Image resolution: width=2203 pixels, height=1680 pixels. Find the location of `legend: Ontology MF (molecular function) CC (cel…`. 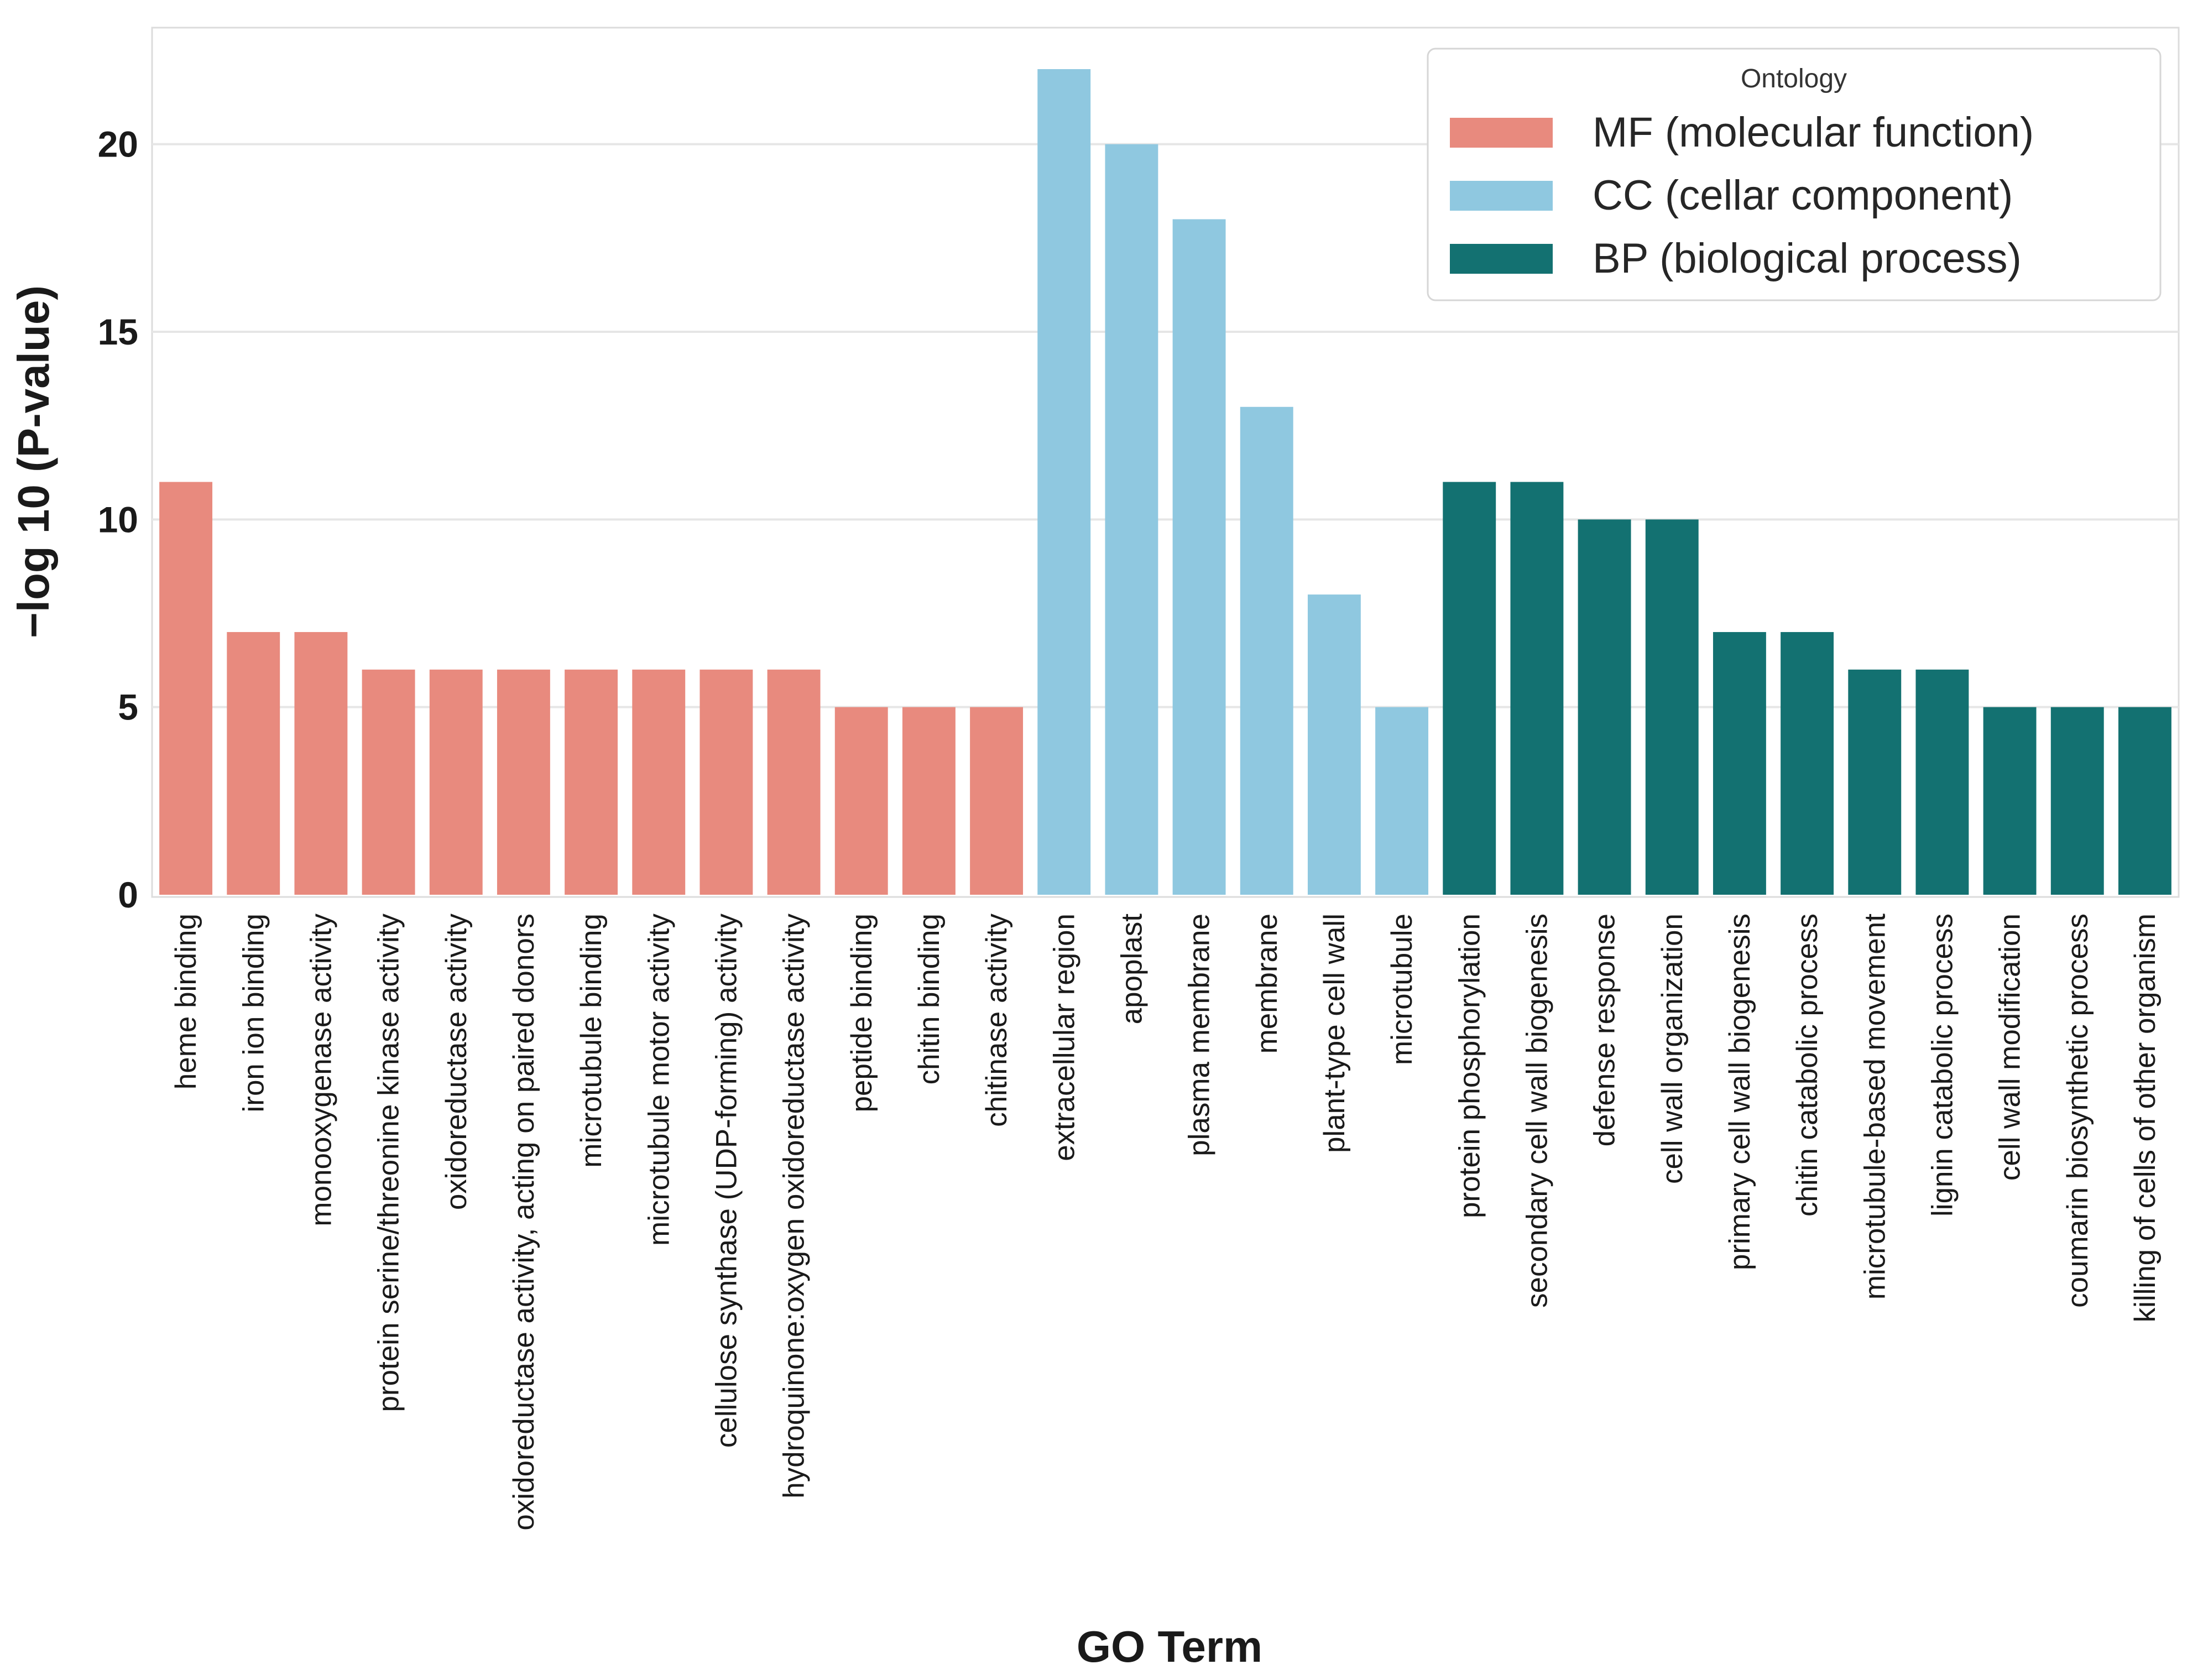

legend: Ontology MF (molecular function) CC (cel… is located at coordinates (1794, 175).